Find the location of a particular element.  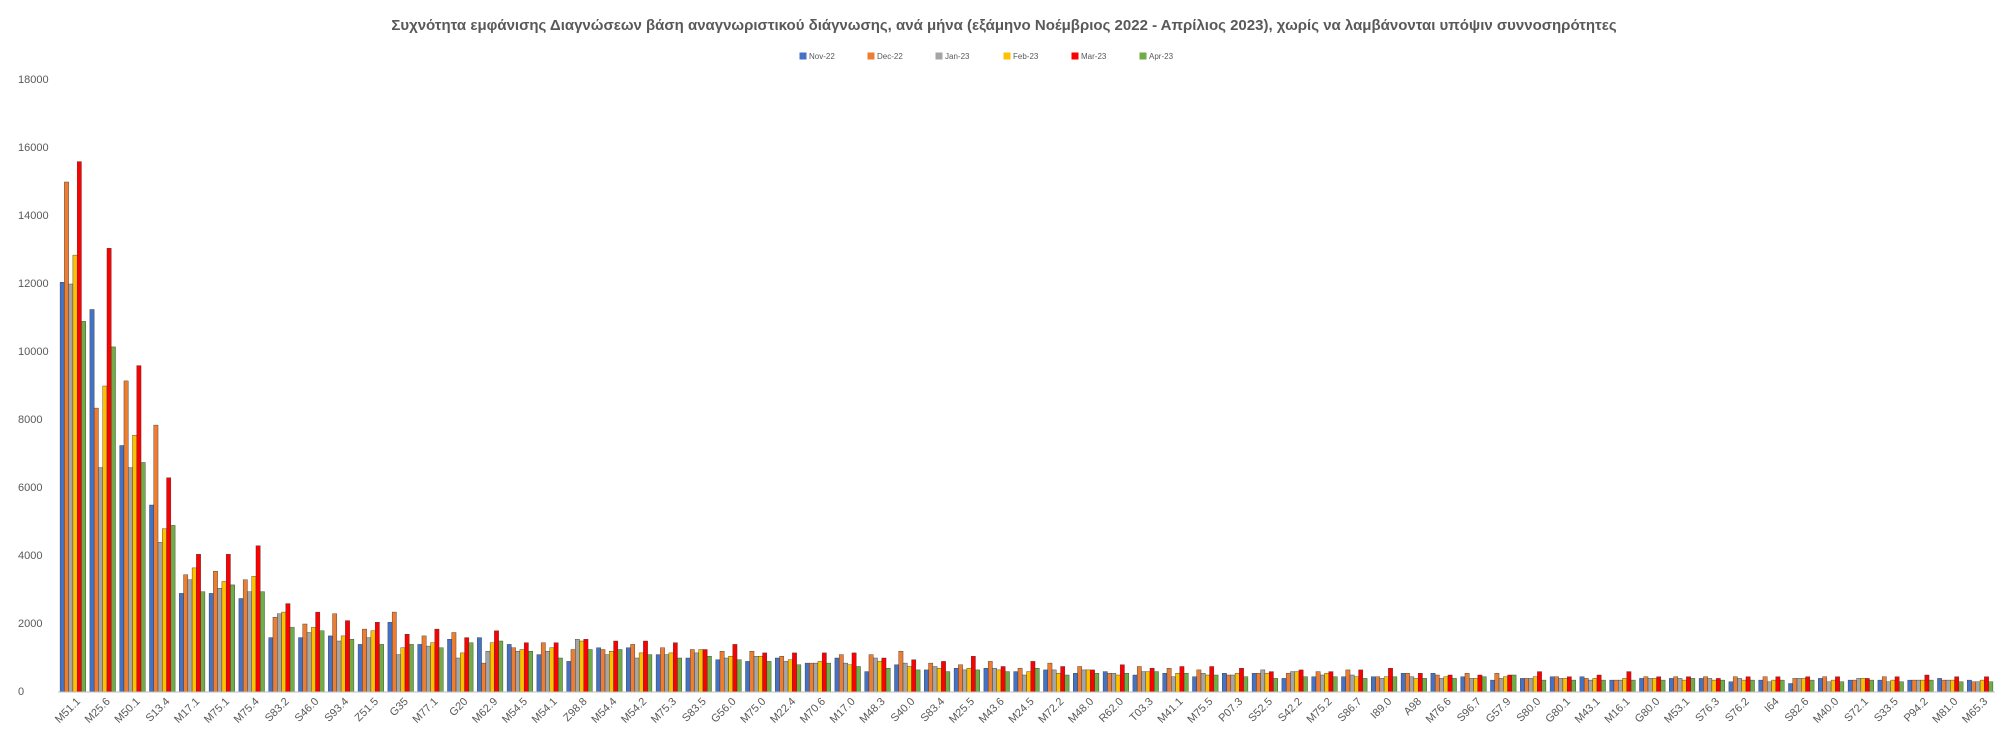

legend-label: Mar-23 is located at coordinates (1094, 56).